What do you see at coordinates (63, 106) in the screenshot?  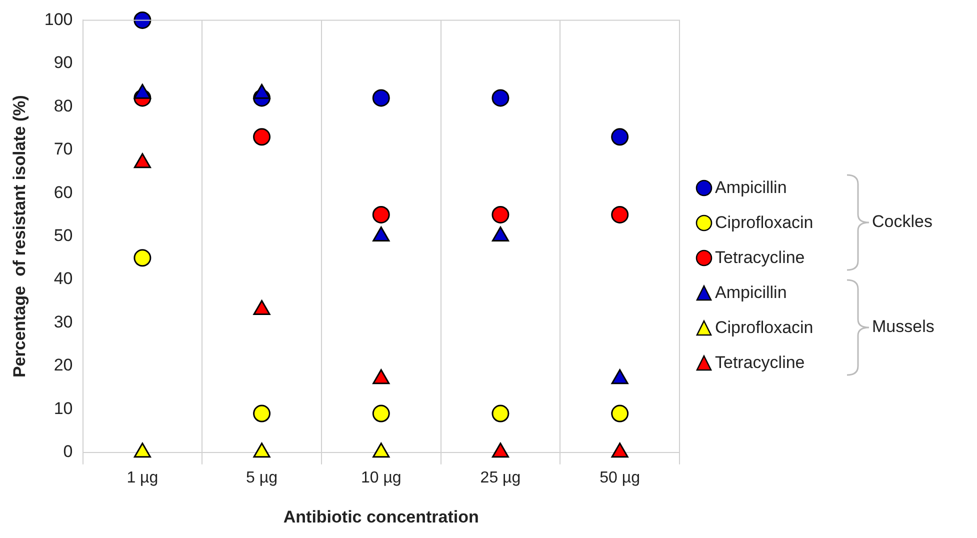 I see `y-tick-label: 80` at bounding box center [63, 106].